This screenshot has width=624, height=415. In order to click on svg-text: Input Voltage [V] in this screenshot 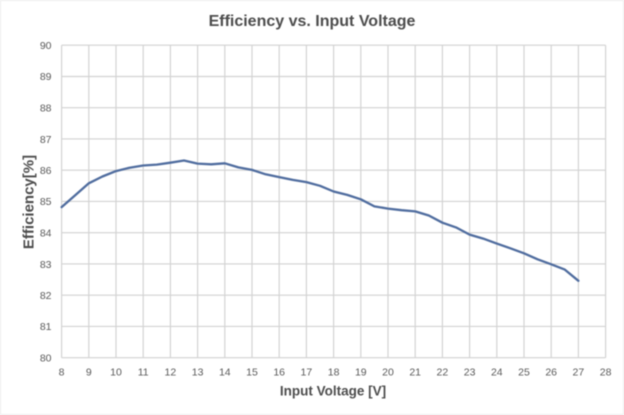, I will do `click(333, 391)`.